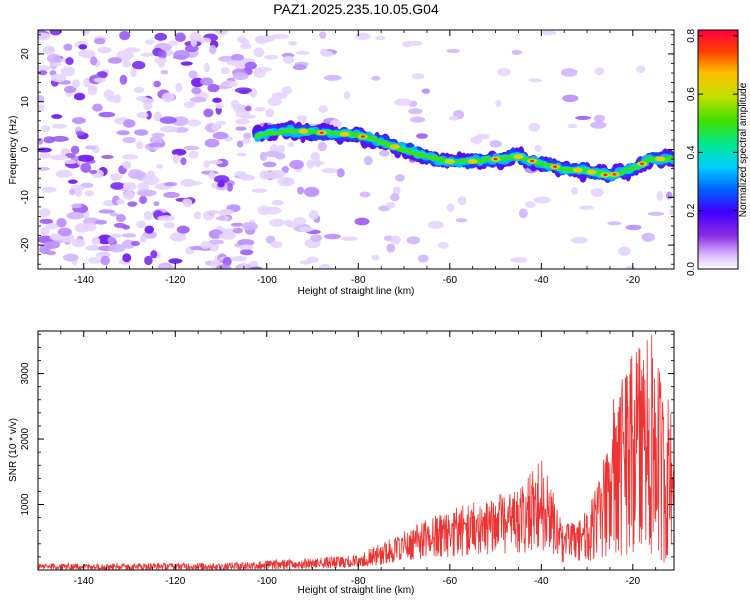 The height and width of the screenshot is (605, 750). I want to click on ridge-hotspot, so click(518, 156).